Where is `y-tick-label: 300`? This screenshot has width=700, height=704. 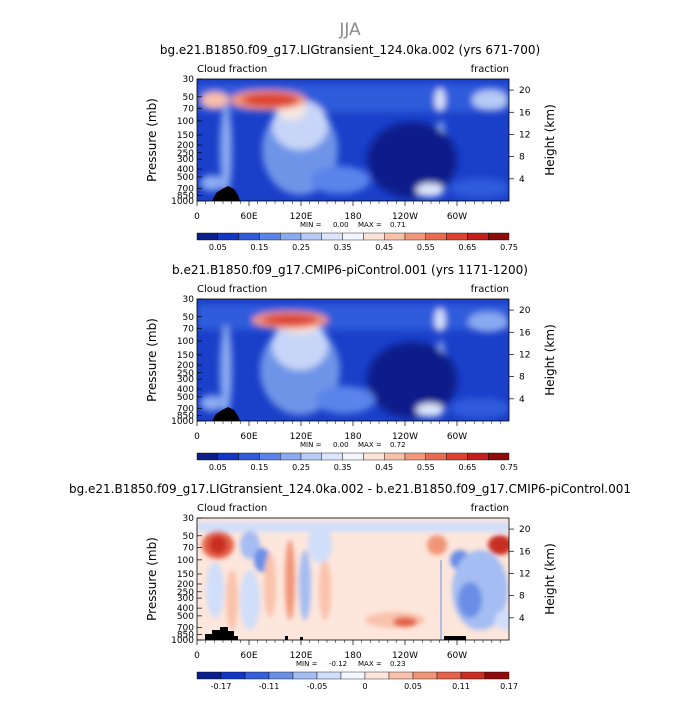
y-tick-label: 300 is located at coordinates (185, 599).